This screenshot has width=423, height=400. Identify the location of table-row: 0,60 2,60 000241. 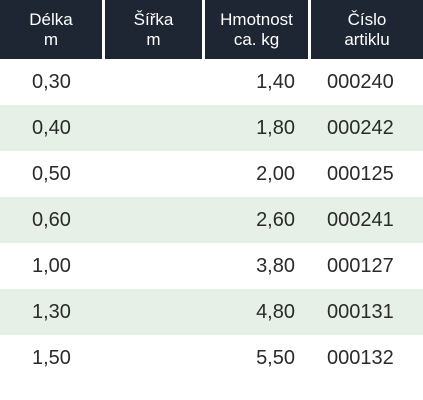
(211, 220).